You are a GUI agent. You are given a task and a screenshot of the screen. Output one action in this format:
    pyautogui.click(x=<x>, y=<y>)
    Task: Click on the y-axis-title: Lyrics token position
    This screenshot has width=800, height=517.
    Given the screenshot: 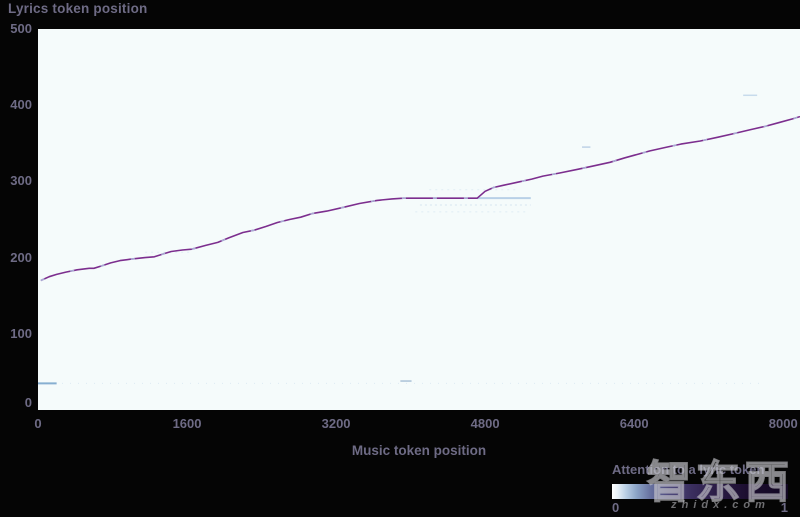 What is the action you would take?
    pyautogui.click(x=78, y=8)
    